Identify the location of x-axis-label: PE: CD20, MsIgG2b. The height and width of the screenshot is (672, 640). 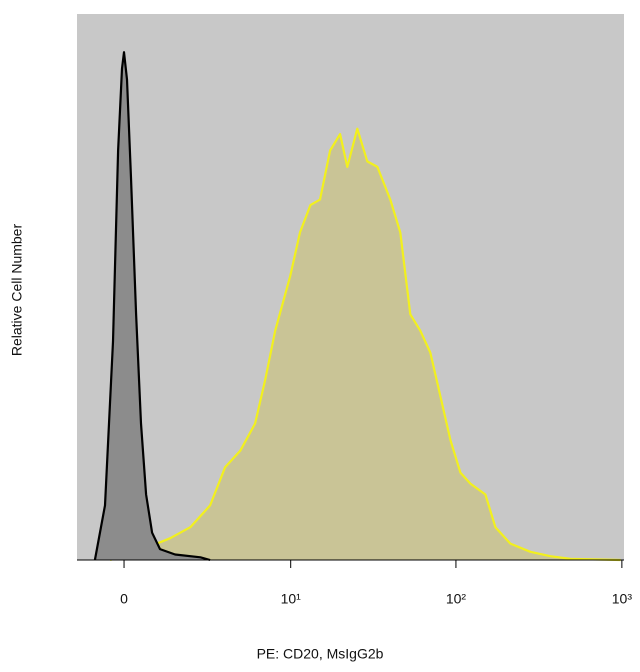
(320, 654).